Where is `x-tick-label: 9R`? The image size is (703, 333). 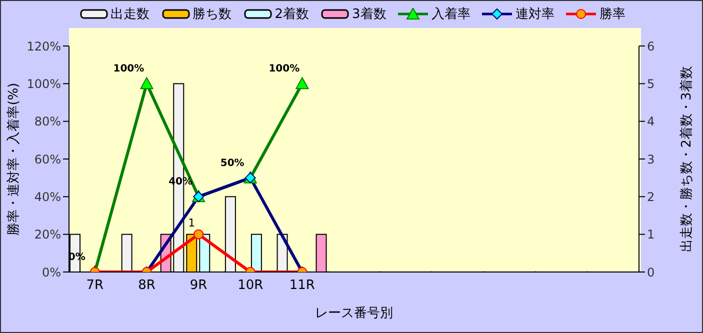
x-tick-label: 9R is located at coordinates (199, 286).